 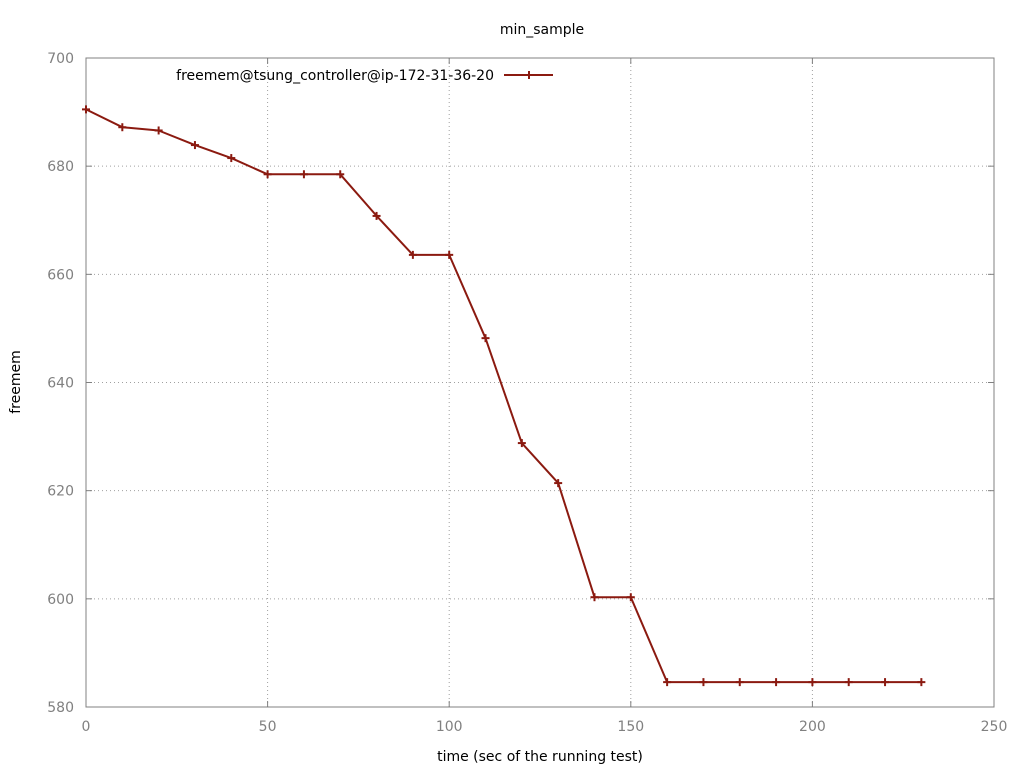 What do you see at coordinates (60, 492) in the screenshot?
I see `y-tick-label: 620` at bounding box center [60, 492].